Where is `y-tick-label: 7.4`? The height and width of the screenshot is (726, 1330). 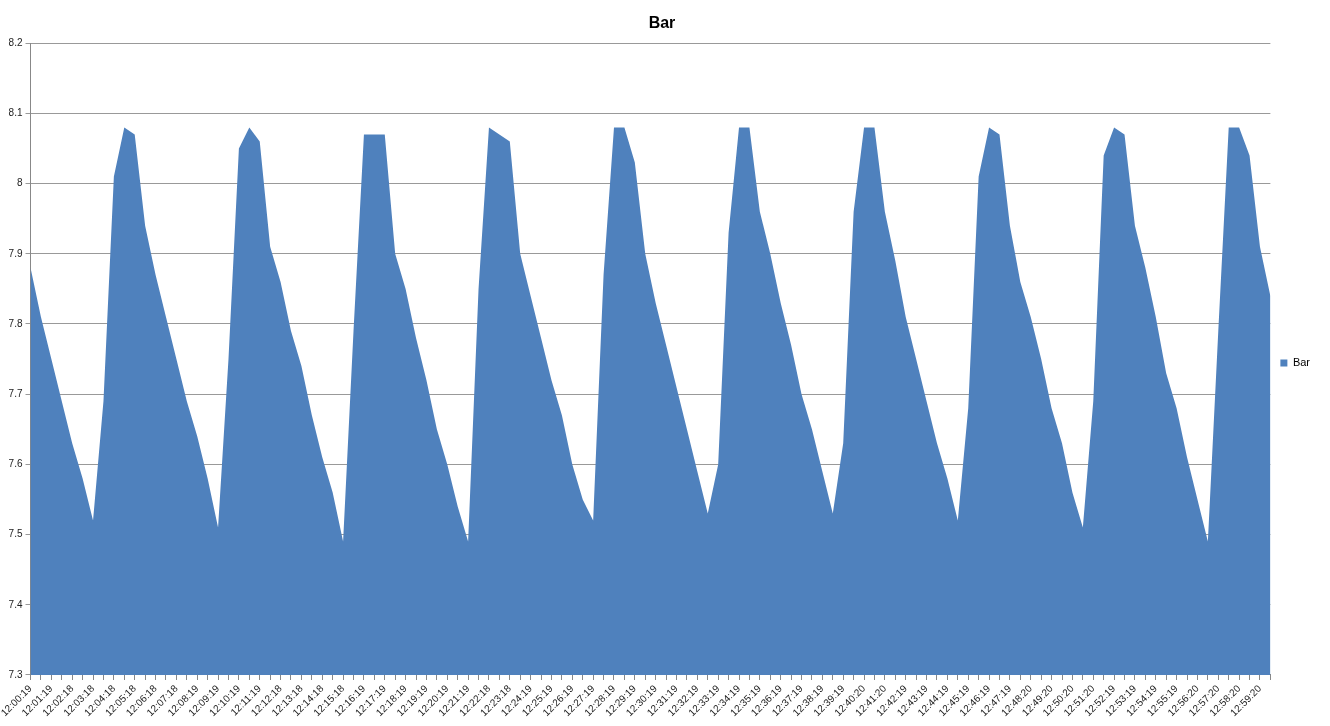 y-tick-label: 7.4 is located at coordinates (15, 604).